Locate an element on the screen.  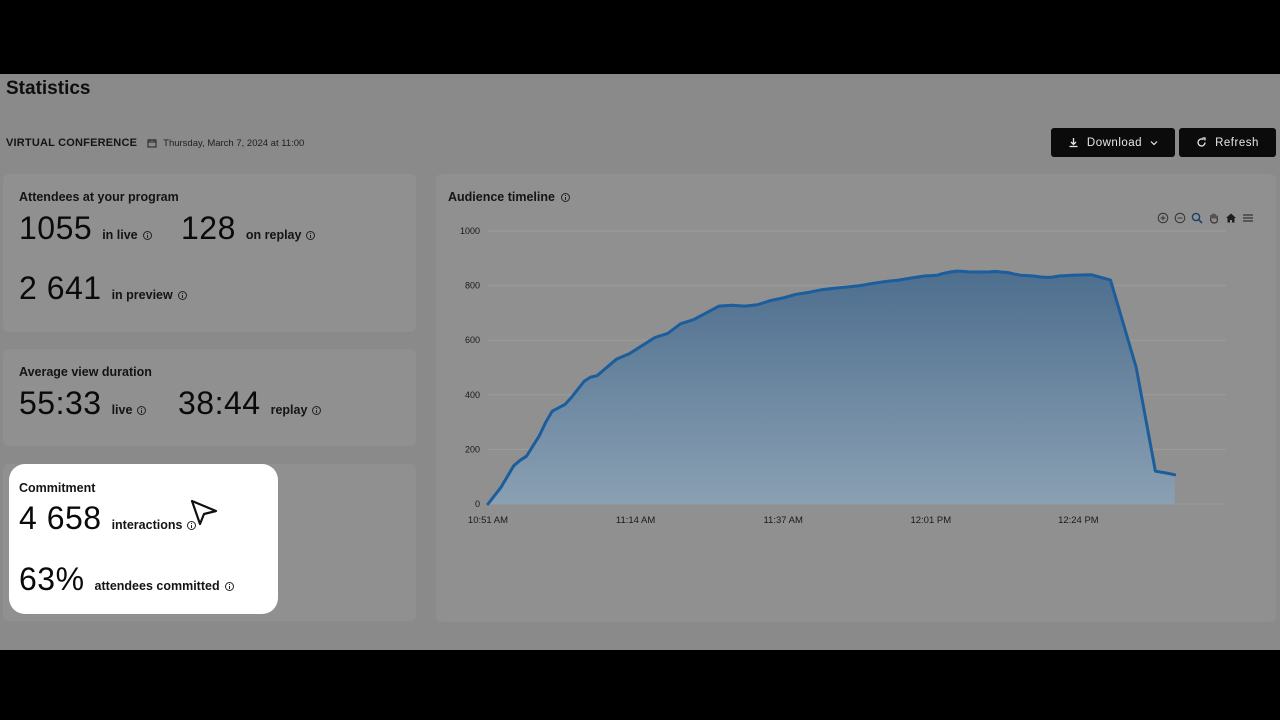
chart-title-wrap: Audience timeline is located at coordinates (509, 197).